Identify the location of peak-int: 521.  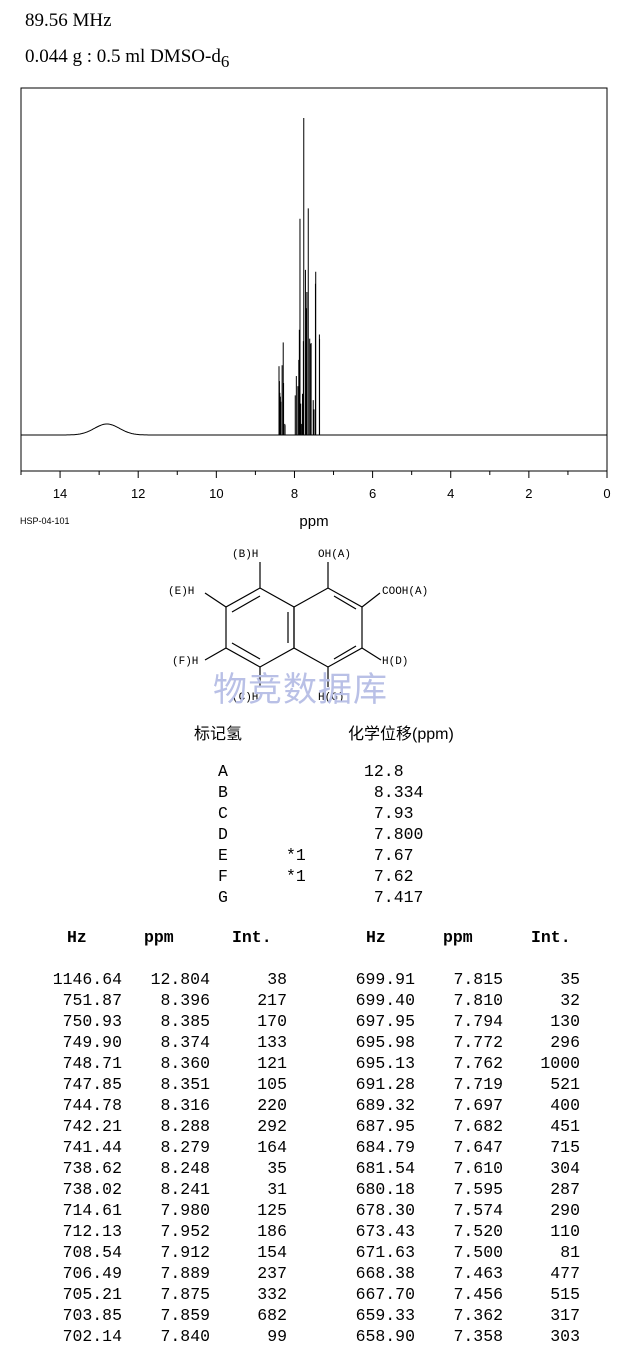
(565, 1084).